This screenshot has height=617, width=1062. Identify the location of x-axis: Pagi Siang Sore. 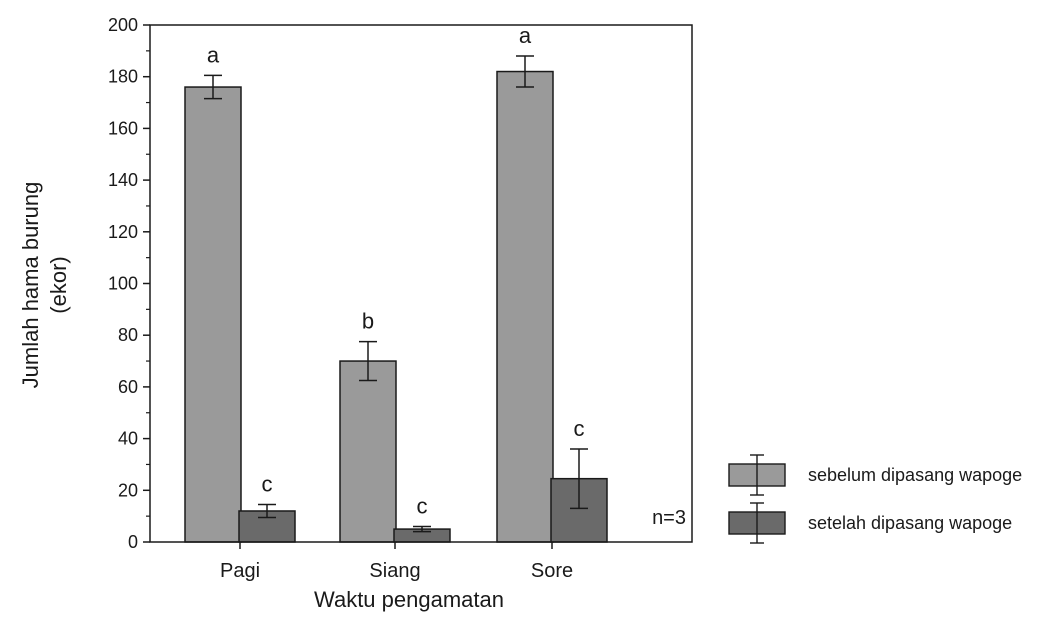
(396, 562).